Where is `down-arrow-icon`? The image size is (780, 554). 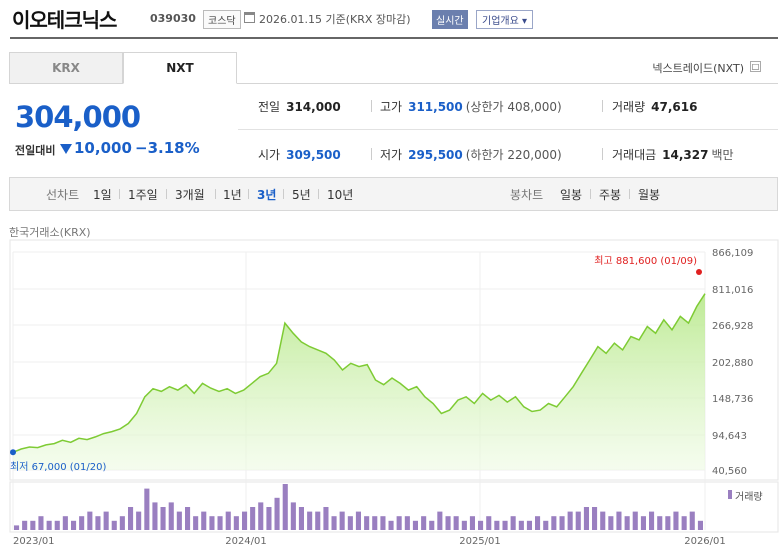 down-arrow-icon is located at coordinates (66, 149).